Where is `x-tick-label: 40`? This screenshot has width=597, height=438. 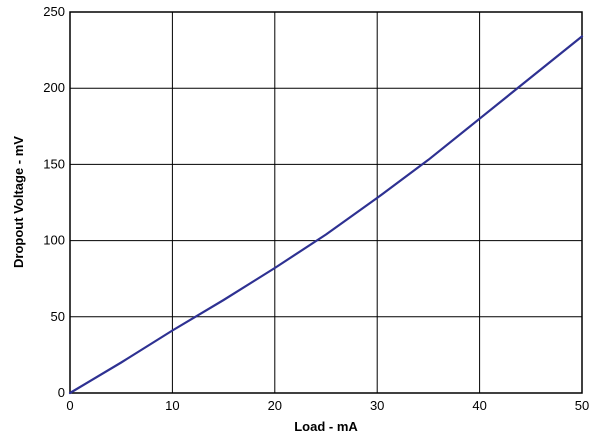 x-tick-label: 40 is located at coordinates (479, 405).